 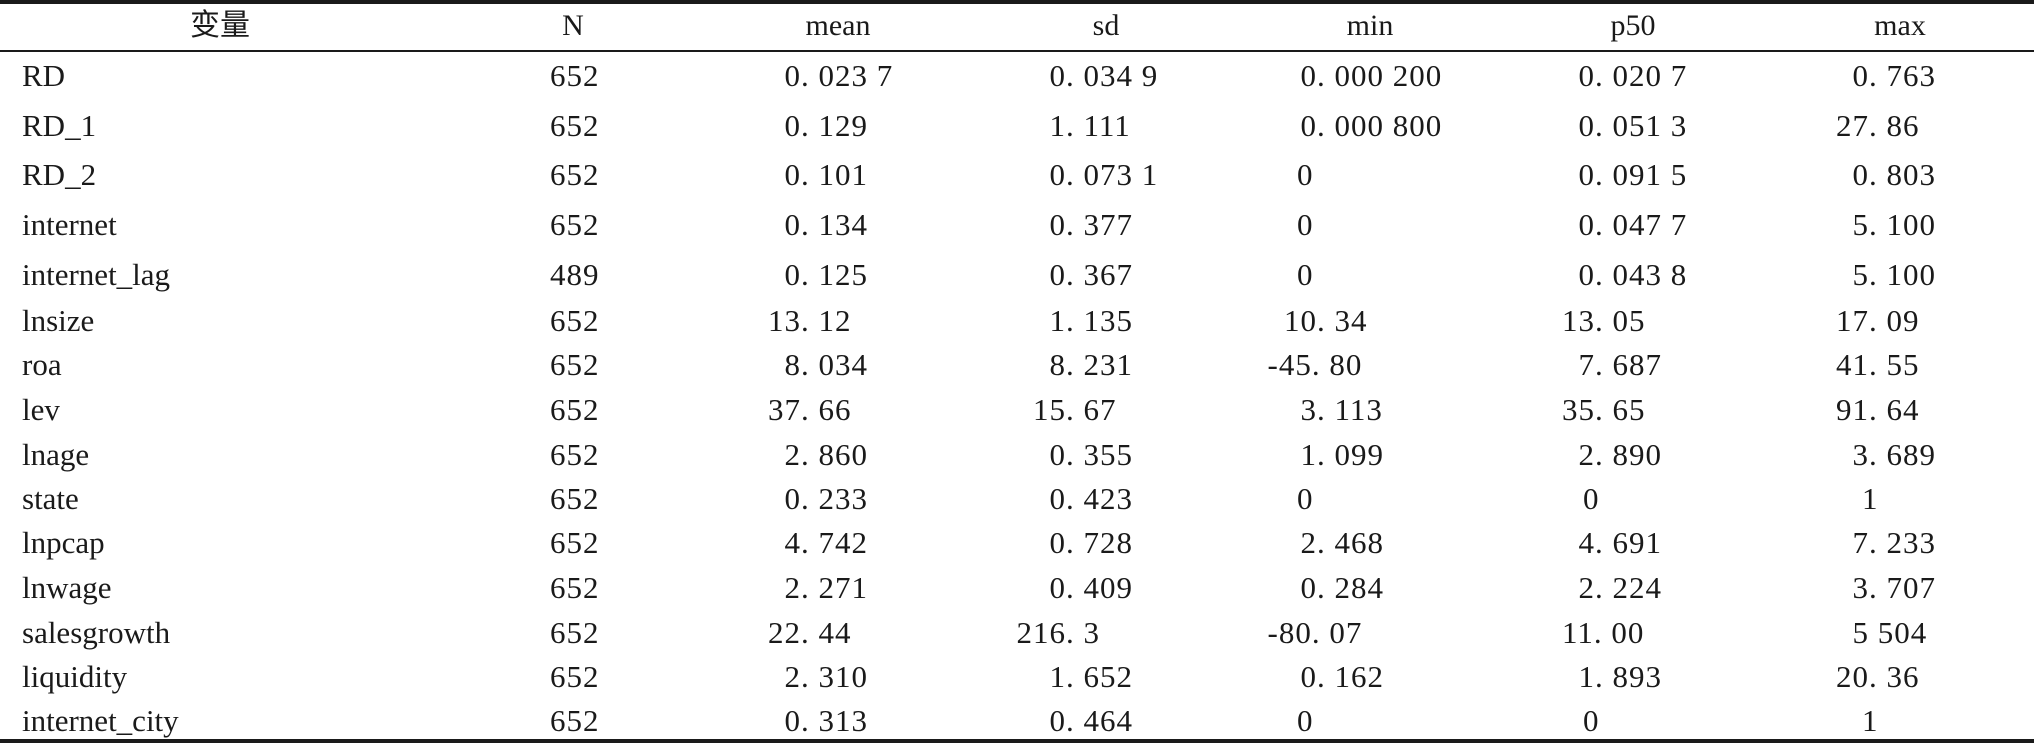 What do you see at coordinates (1326, 320) in the screenshot?
I see `cell-min: 10. 34` at bounding box center [1326, 320].